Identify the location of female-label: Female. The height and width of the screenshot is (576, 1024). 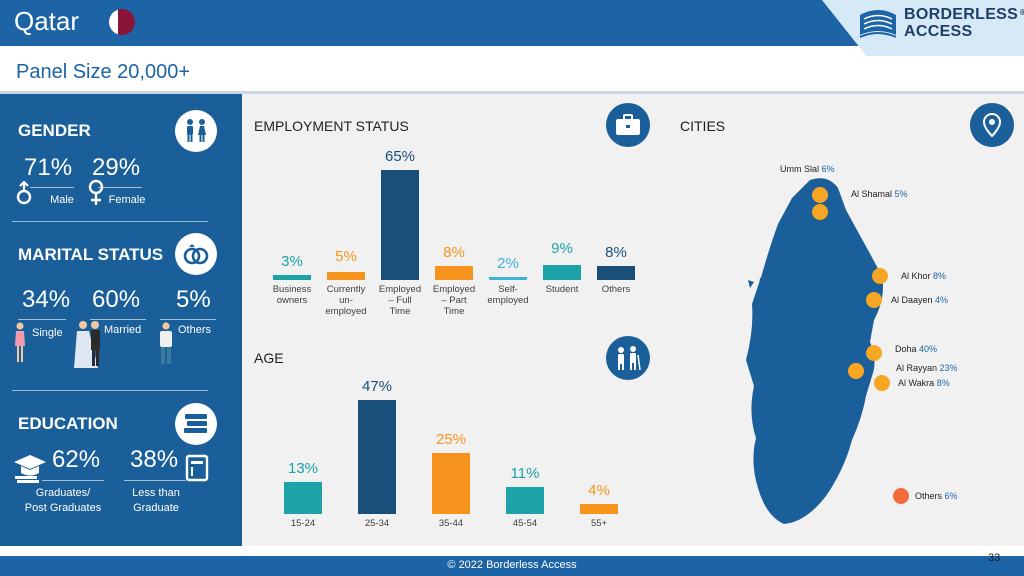
(127, 200).